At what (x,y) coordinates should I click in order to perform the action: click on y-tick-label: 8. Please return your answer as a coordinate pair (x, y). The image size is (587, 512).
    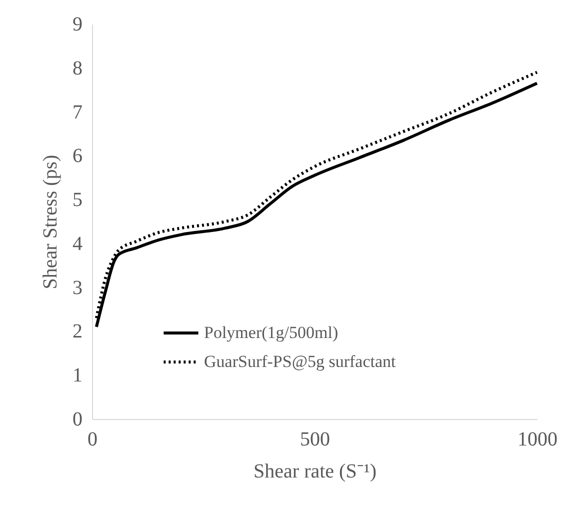
    Looking at the image, I should click on (77, 68).